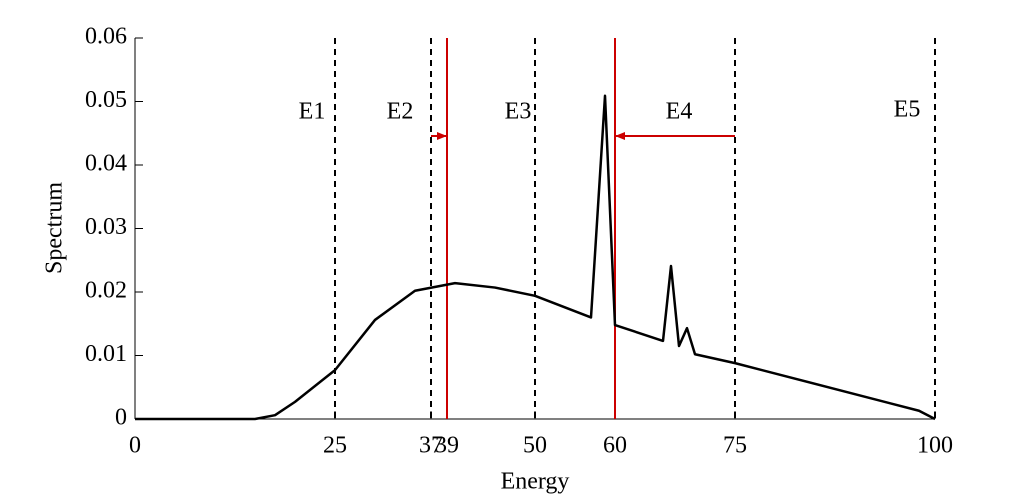  I want to click on region-label: E2, so click(400, 112).